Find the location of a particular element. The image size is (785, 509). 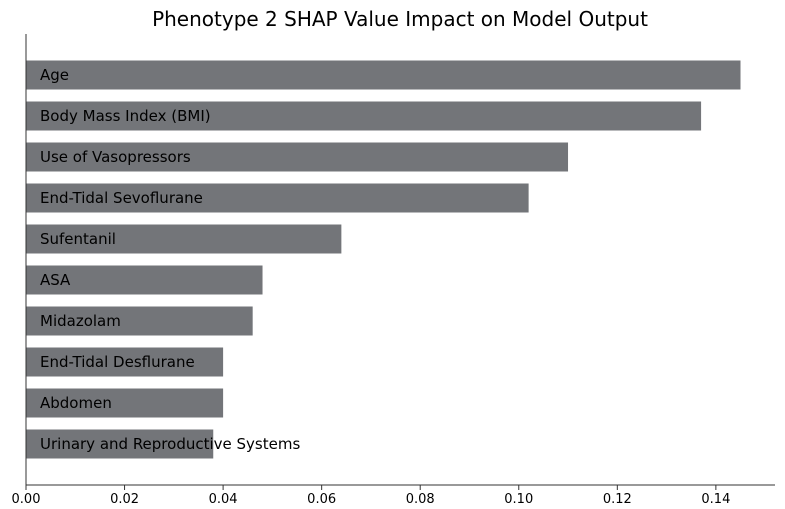

x-tick-label-2: 0.04 is located at coordinates (223, 499).